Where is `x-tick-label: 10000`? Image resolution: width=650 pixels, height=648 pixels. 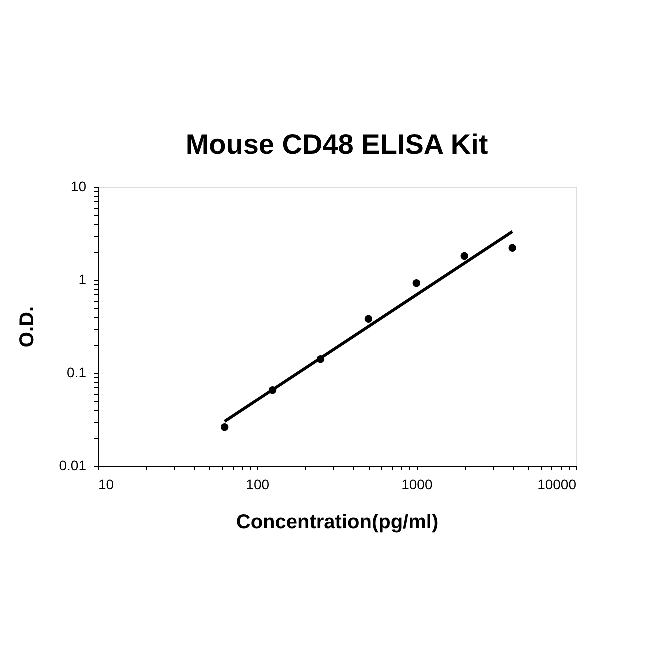
x-tick-label: 10000 is located at coordinates (557, 484).